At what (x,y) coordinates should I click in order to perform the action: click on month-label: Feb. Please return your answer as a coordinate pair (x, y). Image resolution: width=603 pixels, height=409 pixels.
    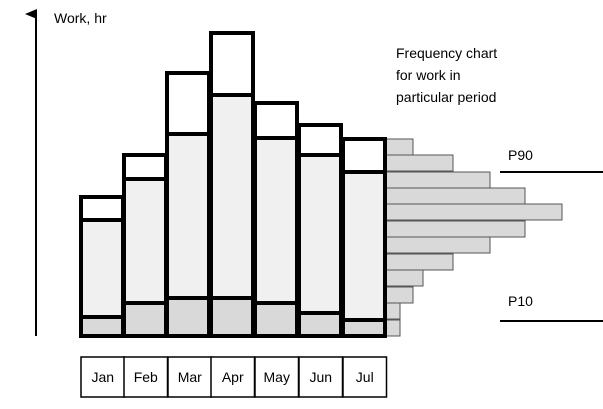
    Looking at the image, I should click on (146, 377).